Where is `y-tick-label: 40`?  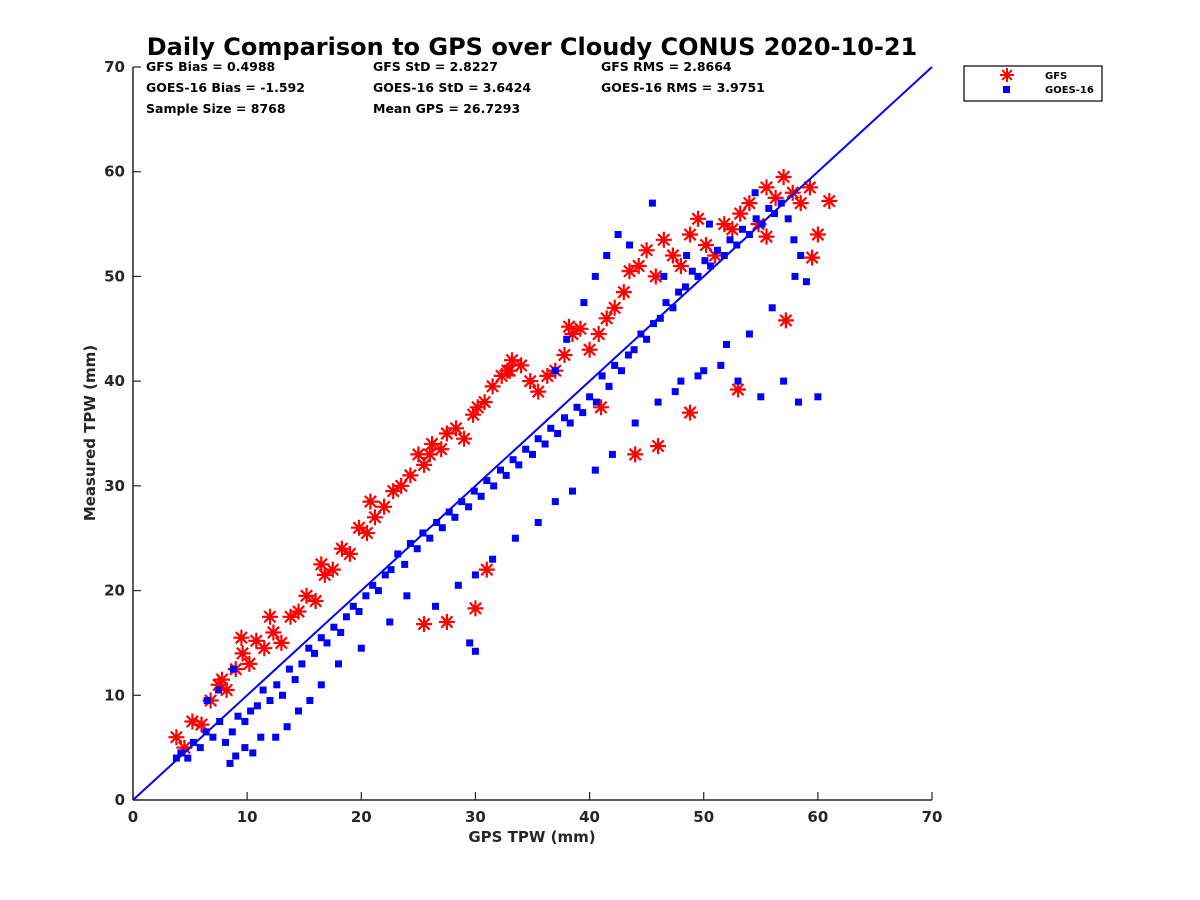 y-tick-label: 40 is located at coordinates (114, 381).